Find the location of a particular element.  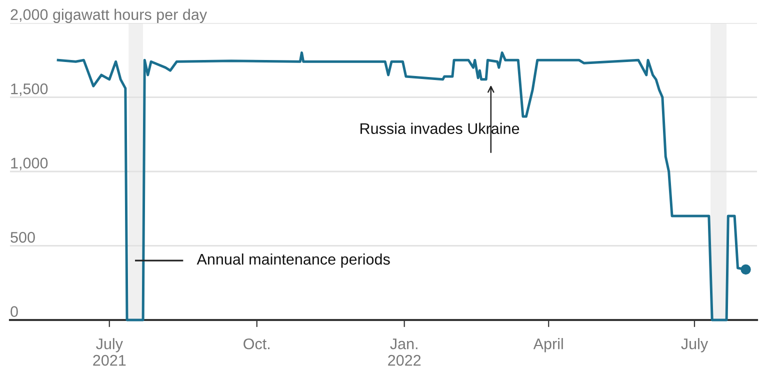

x-tick-label: July 2021 is located at coordinates (109, 352).